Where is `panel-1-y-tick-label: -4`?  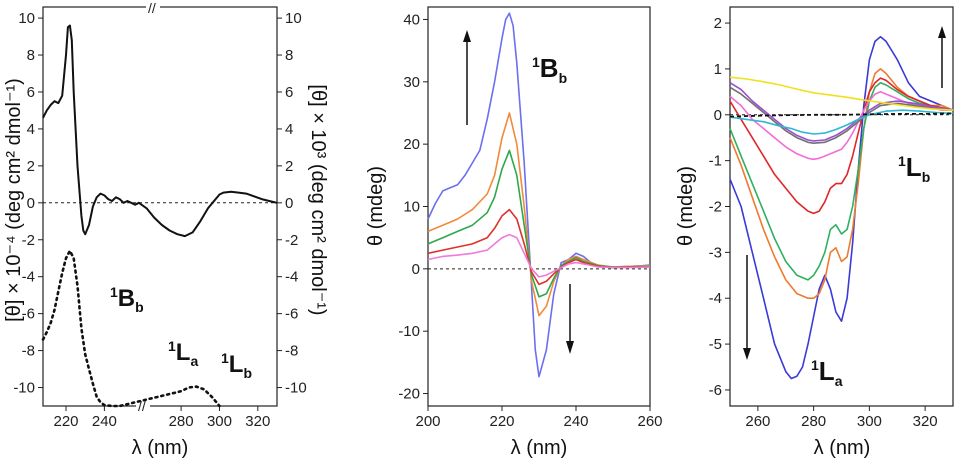
panel-1-y-tick-label: -4 is located at coordinates (28, 277).